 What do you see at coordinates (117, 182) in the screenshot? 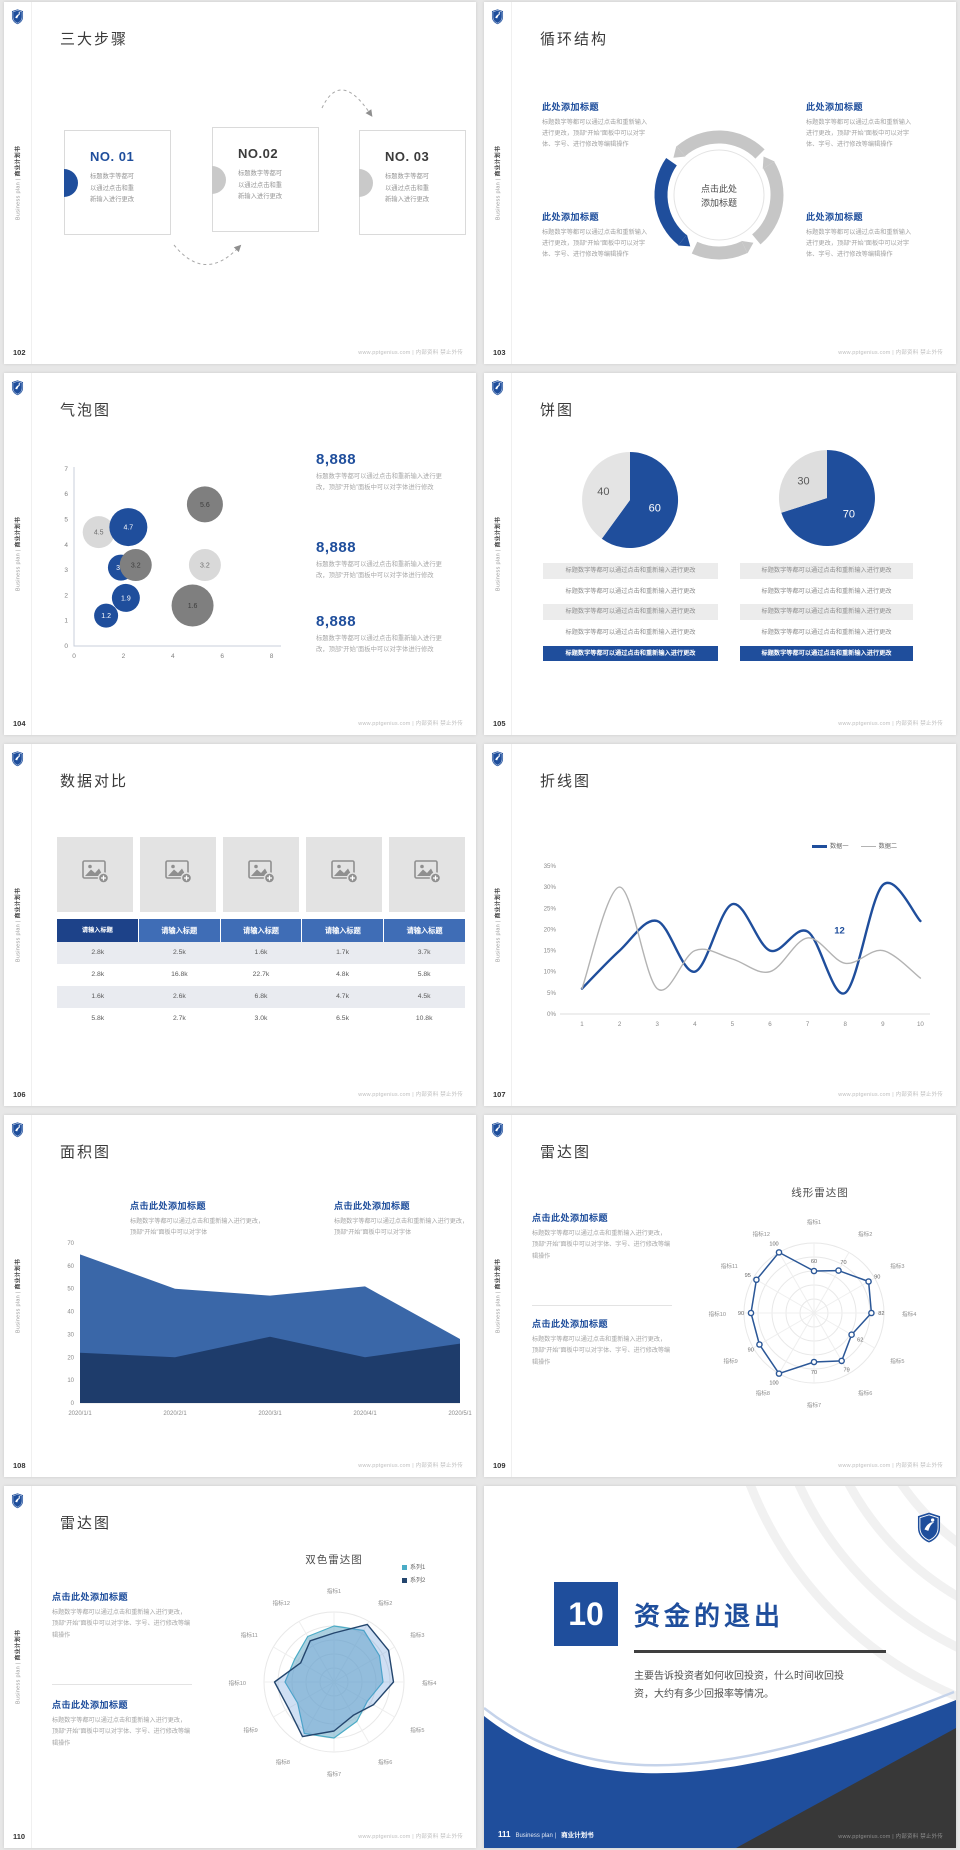
I see `step-box-1: NO. 01 标题数字等都可 以通过点击和重 新输入进行更改` at bounding box center [117, 182].